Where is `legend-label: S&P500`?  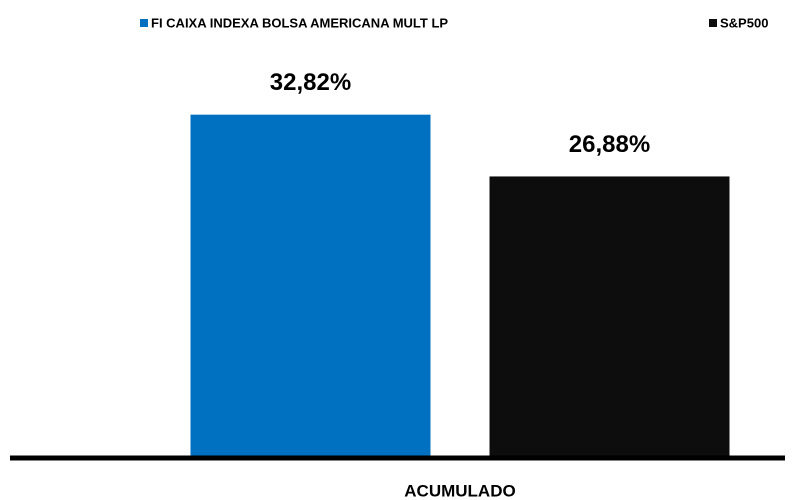 legend-label: S&P500 is located at coordinates (744, 22).